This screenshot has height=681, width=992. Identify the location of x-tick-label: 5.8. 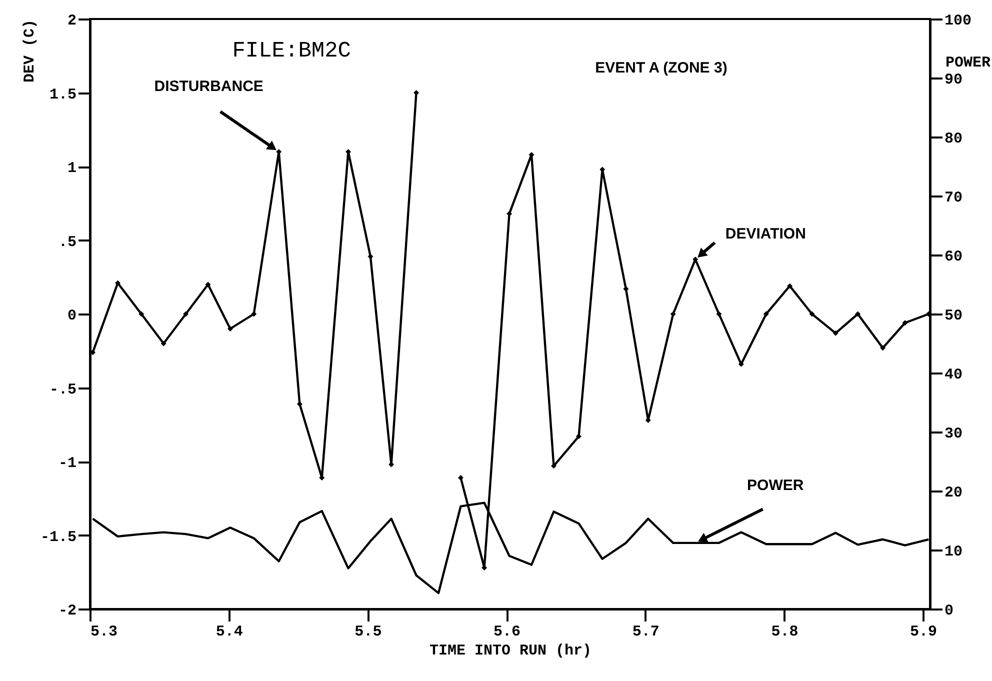
(784, 632).